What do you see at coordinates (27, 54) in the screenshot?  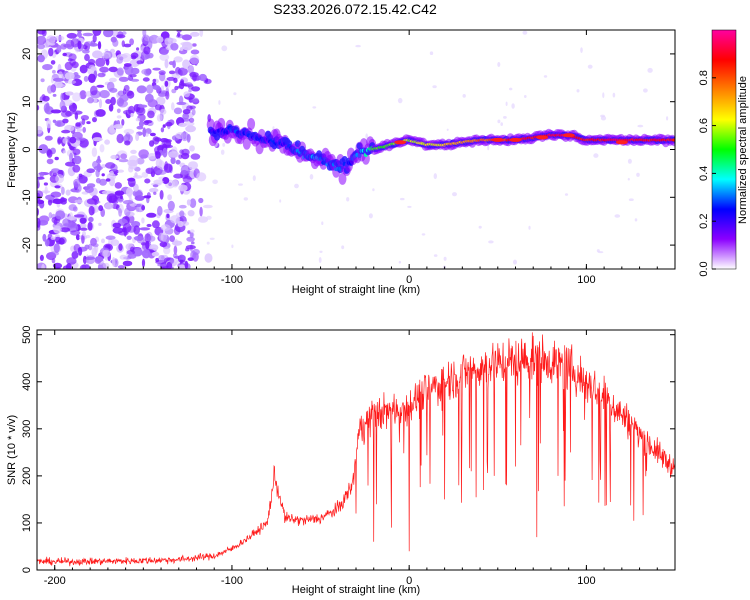 I see `y-tick-label: 20` at bounding box center [27, 54].